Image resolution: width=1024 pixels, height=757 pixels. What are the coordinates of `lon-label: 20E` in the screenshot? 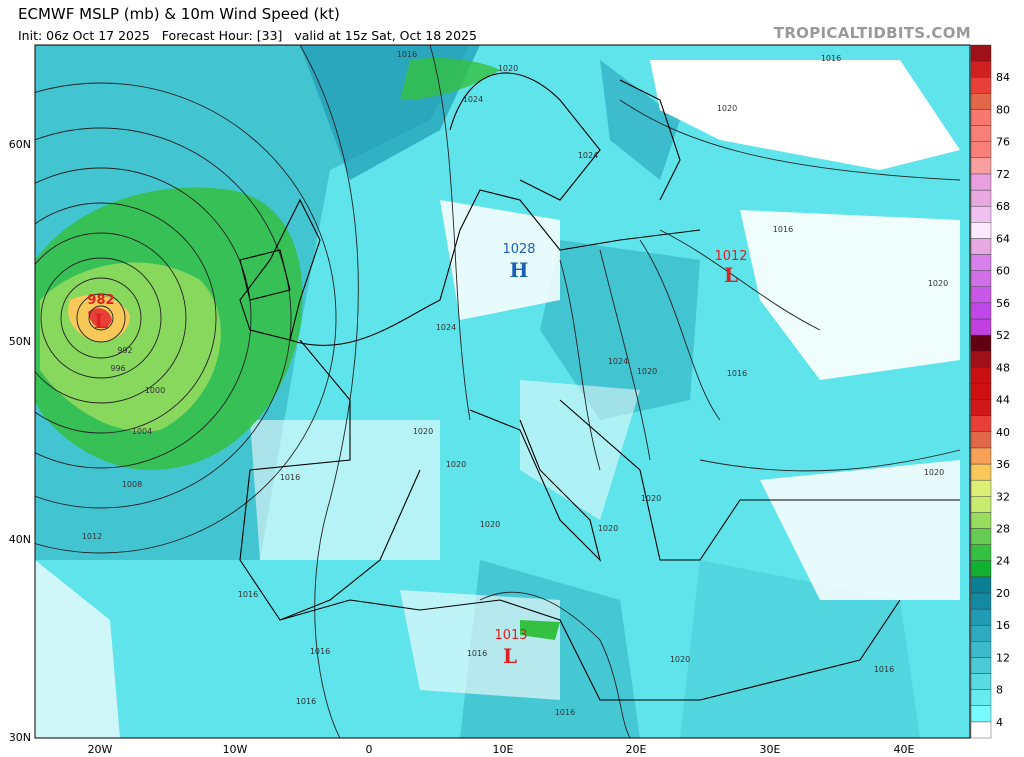 It's located at (636, 749).